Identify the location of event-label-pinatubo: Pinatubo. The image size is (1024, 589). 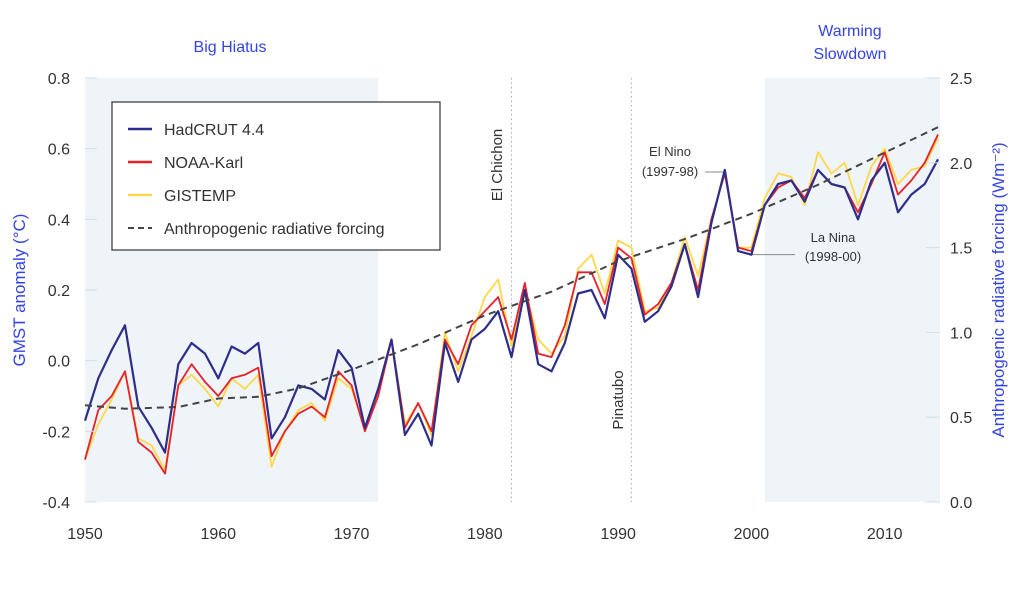
(618, 399).